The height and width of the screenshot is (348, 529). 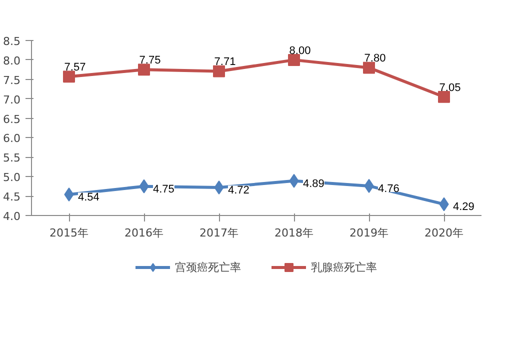 What do you see at coordinates (375, 58) in the screenshot?
I see `text: 7.80` at bounding box center [375, 58].